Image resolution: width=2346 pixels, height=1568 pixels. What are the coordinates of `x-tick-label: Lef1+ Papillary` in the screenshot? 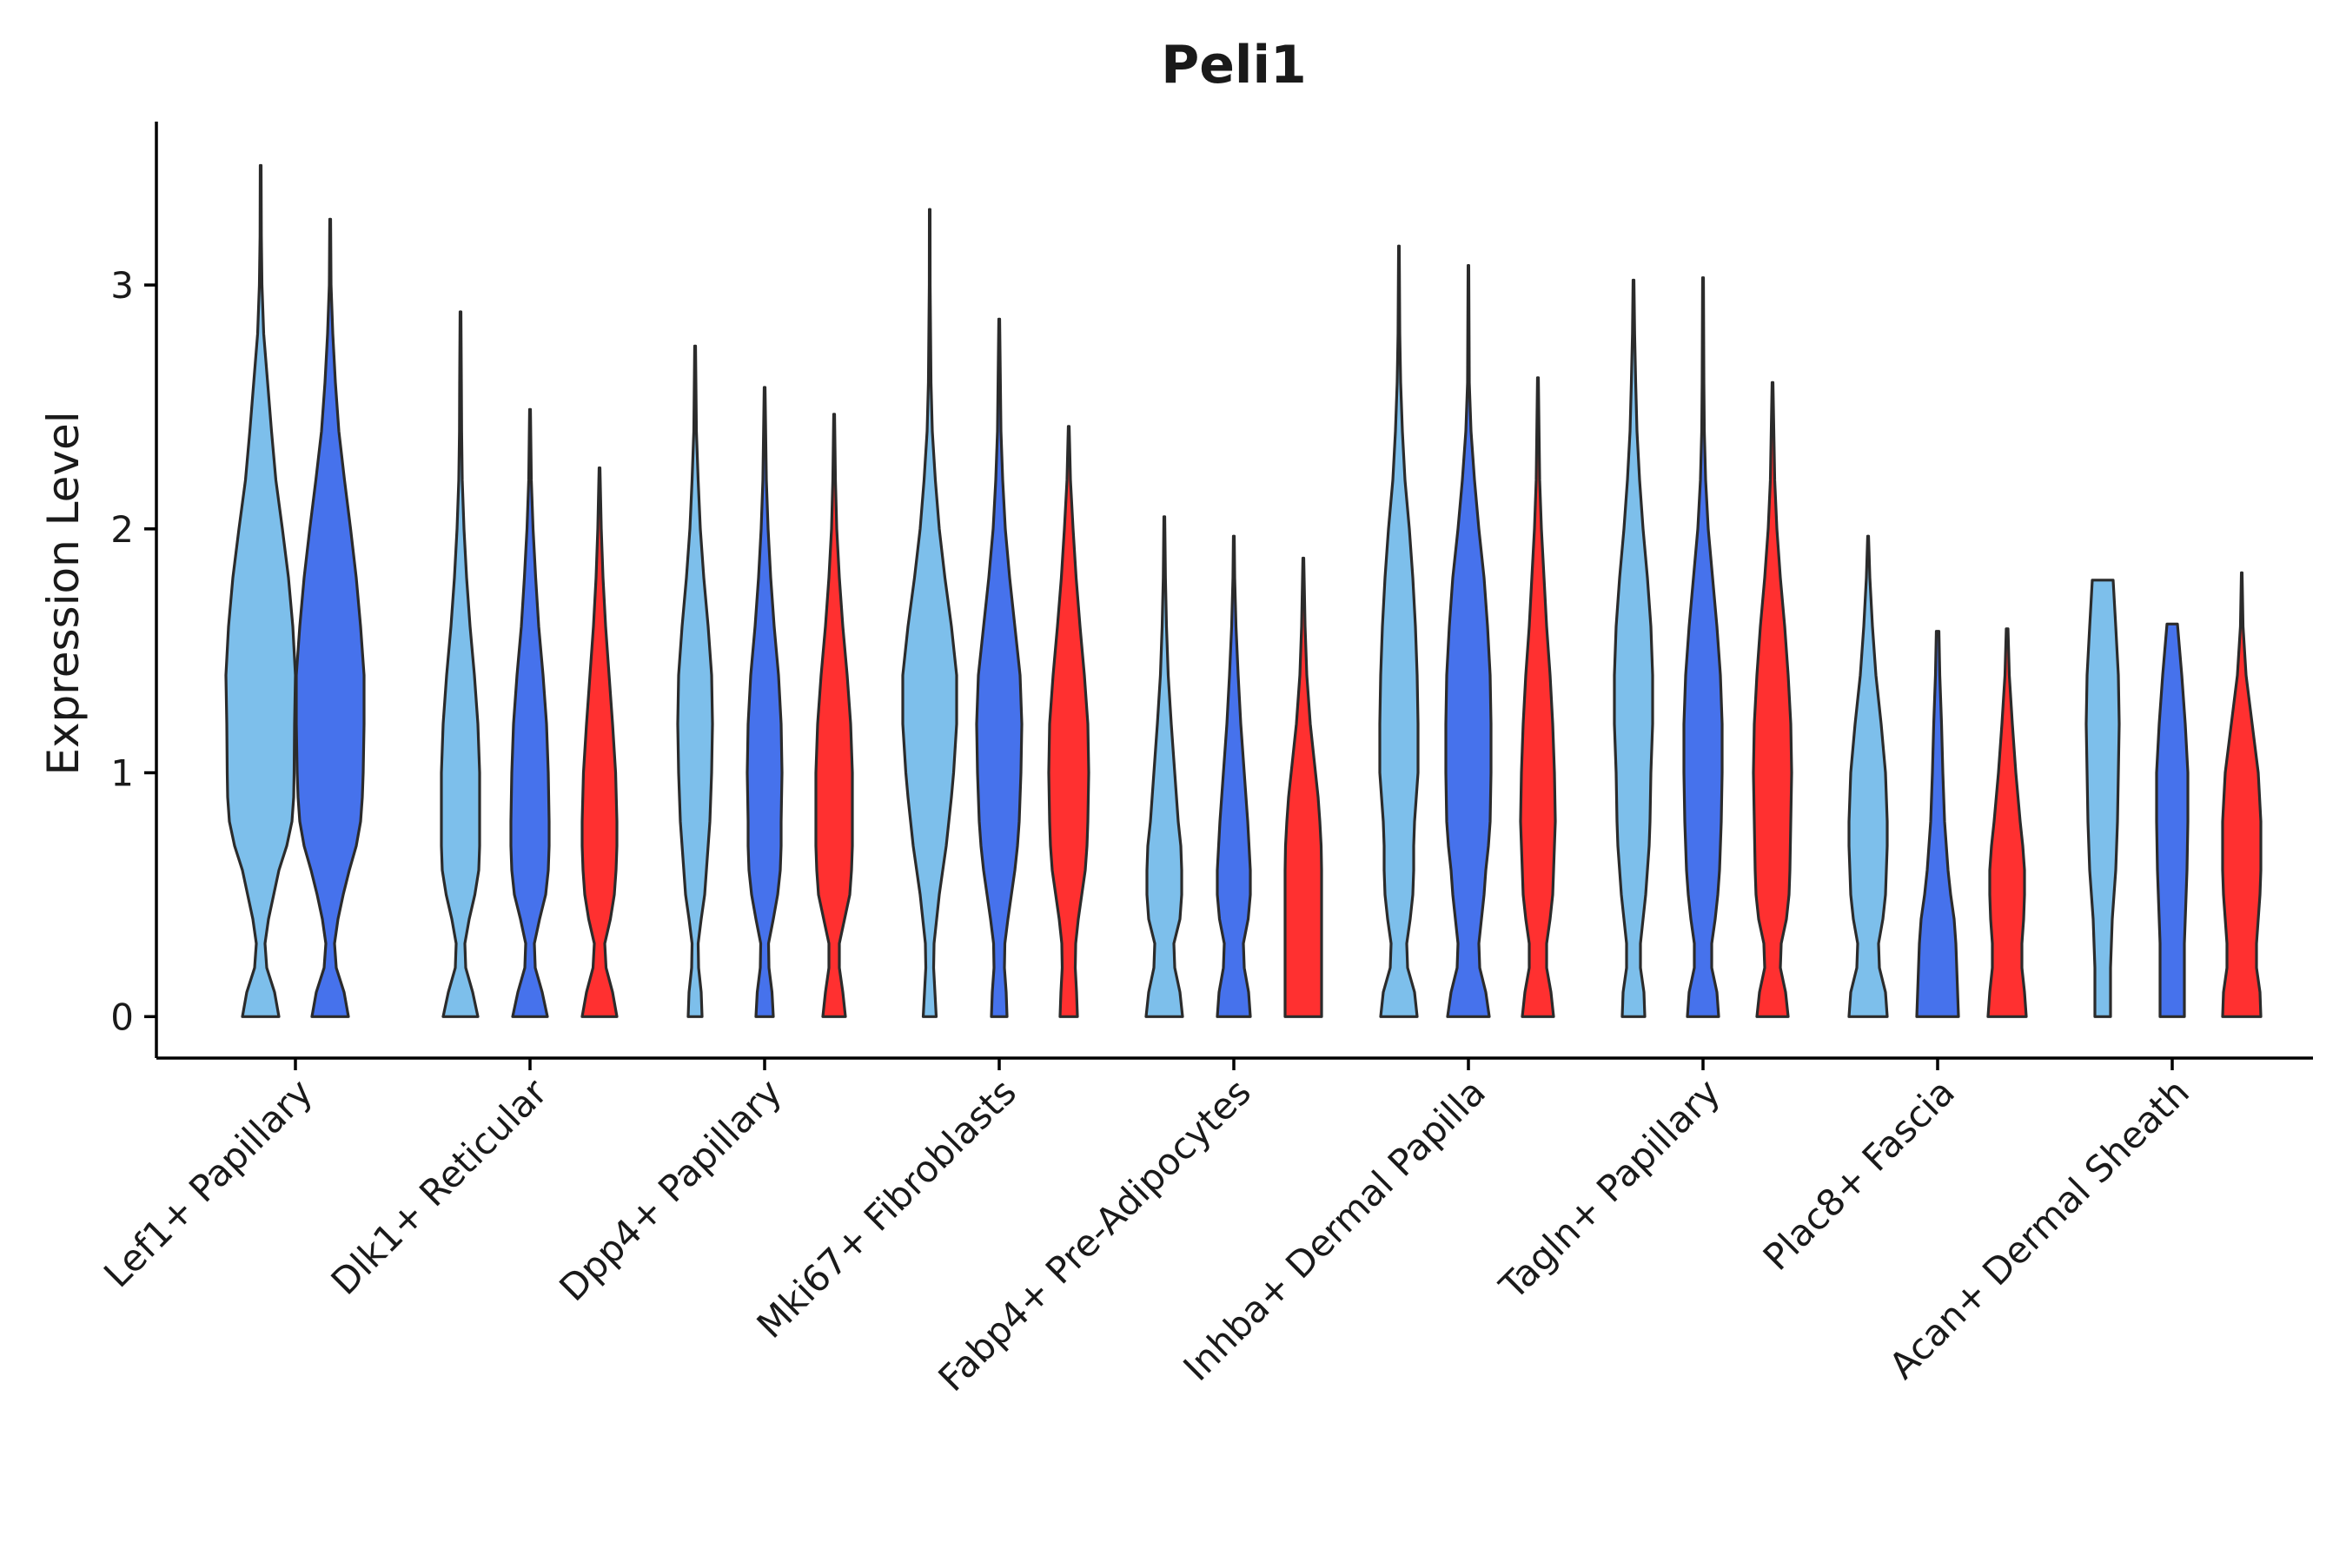 It's located at (209, 1182).